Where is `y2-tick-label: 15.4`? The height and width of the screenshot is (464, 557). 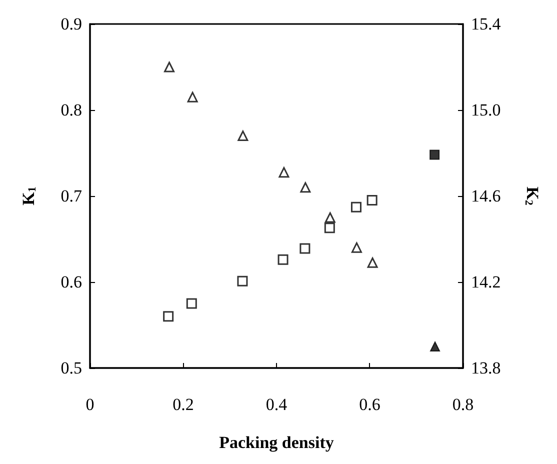
y2-tick-label: 15.4 is located at coordinates (486, 24).